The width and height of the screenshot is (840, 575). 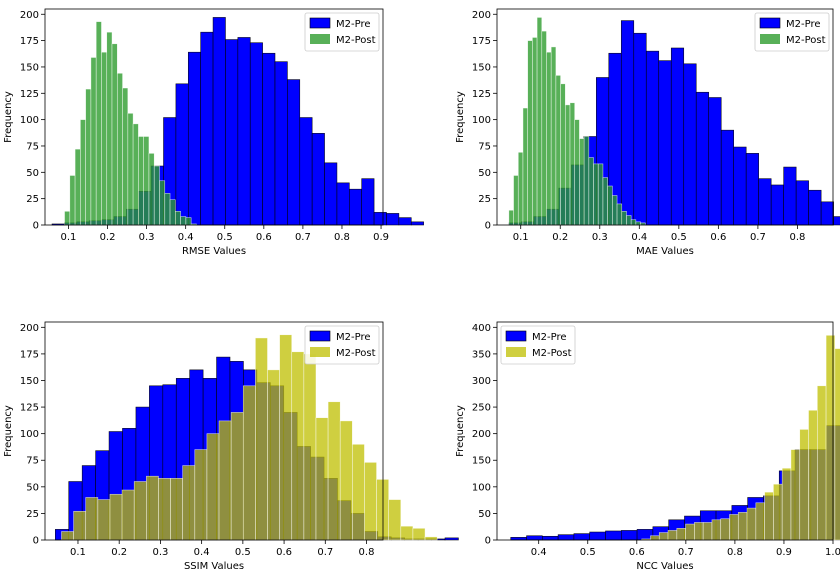 I want to click on y-tick-label: 25, so click(x=32, y=199).